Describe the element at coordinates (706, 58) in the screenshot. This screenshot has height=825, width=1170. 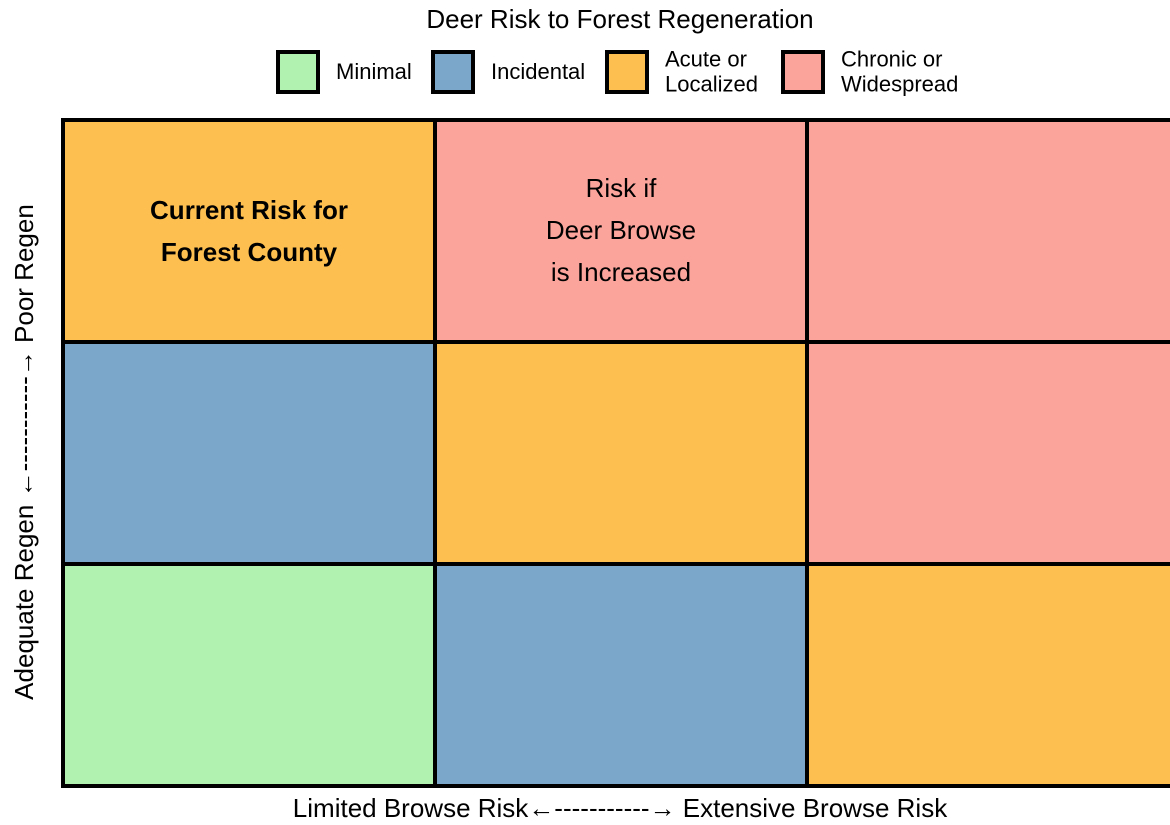
I see `legend-label: Acute or` at that location.